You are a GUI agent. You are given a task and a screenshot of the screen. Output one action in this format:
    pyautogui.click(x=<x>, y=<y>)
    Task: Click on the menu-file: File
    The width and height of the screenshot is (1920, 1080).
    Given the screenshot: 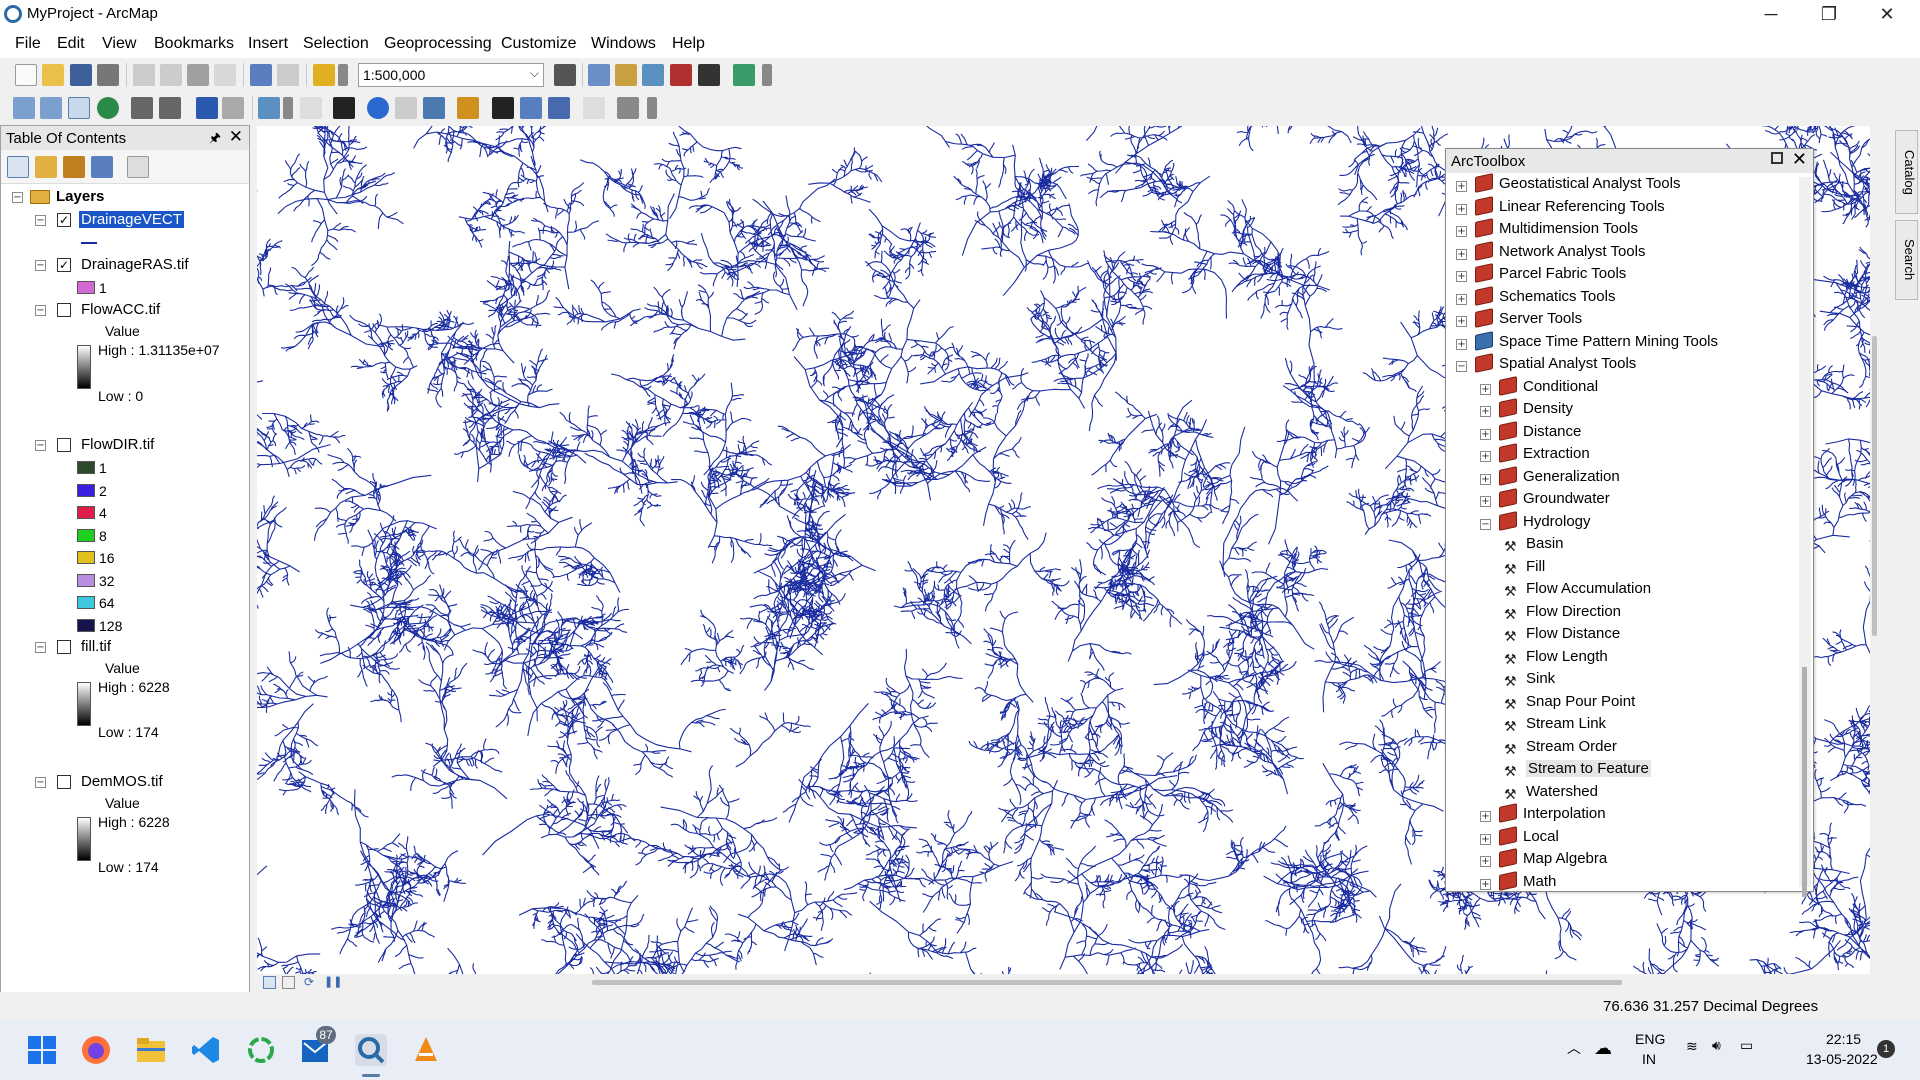 What is the action you would take?
    pyautogui.click(x=28, y=43)
    